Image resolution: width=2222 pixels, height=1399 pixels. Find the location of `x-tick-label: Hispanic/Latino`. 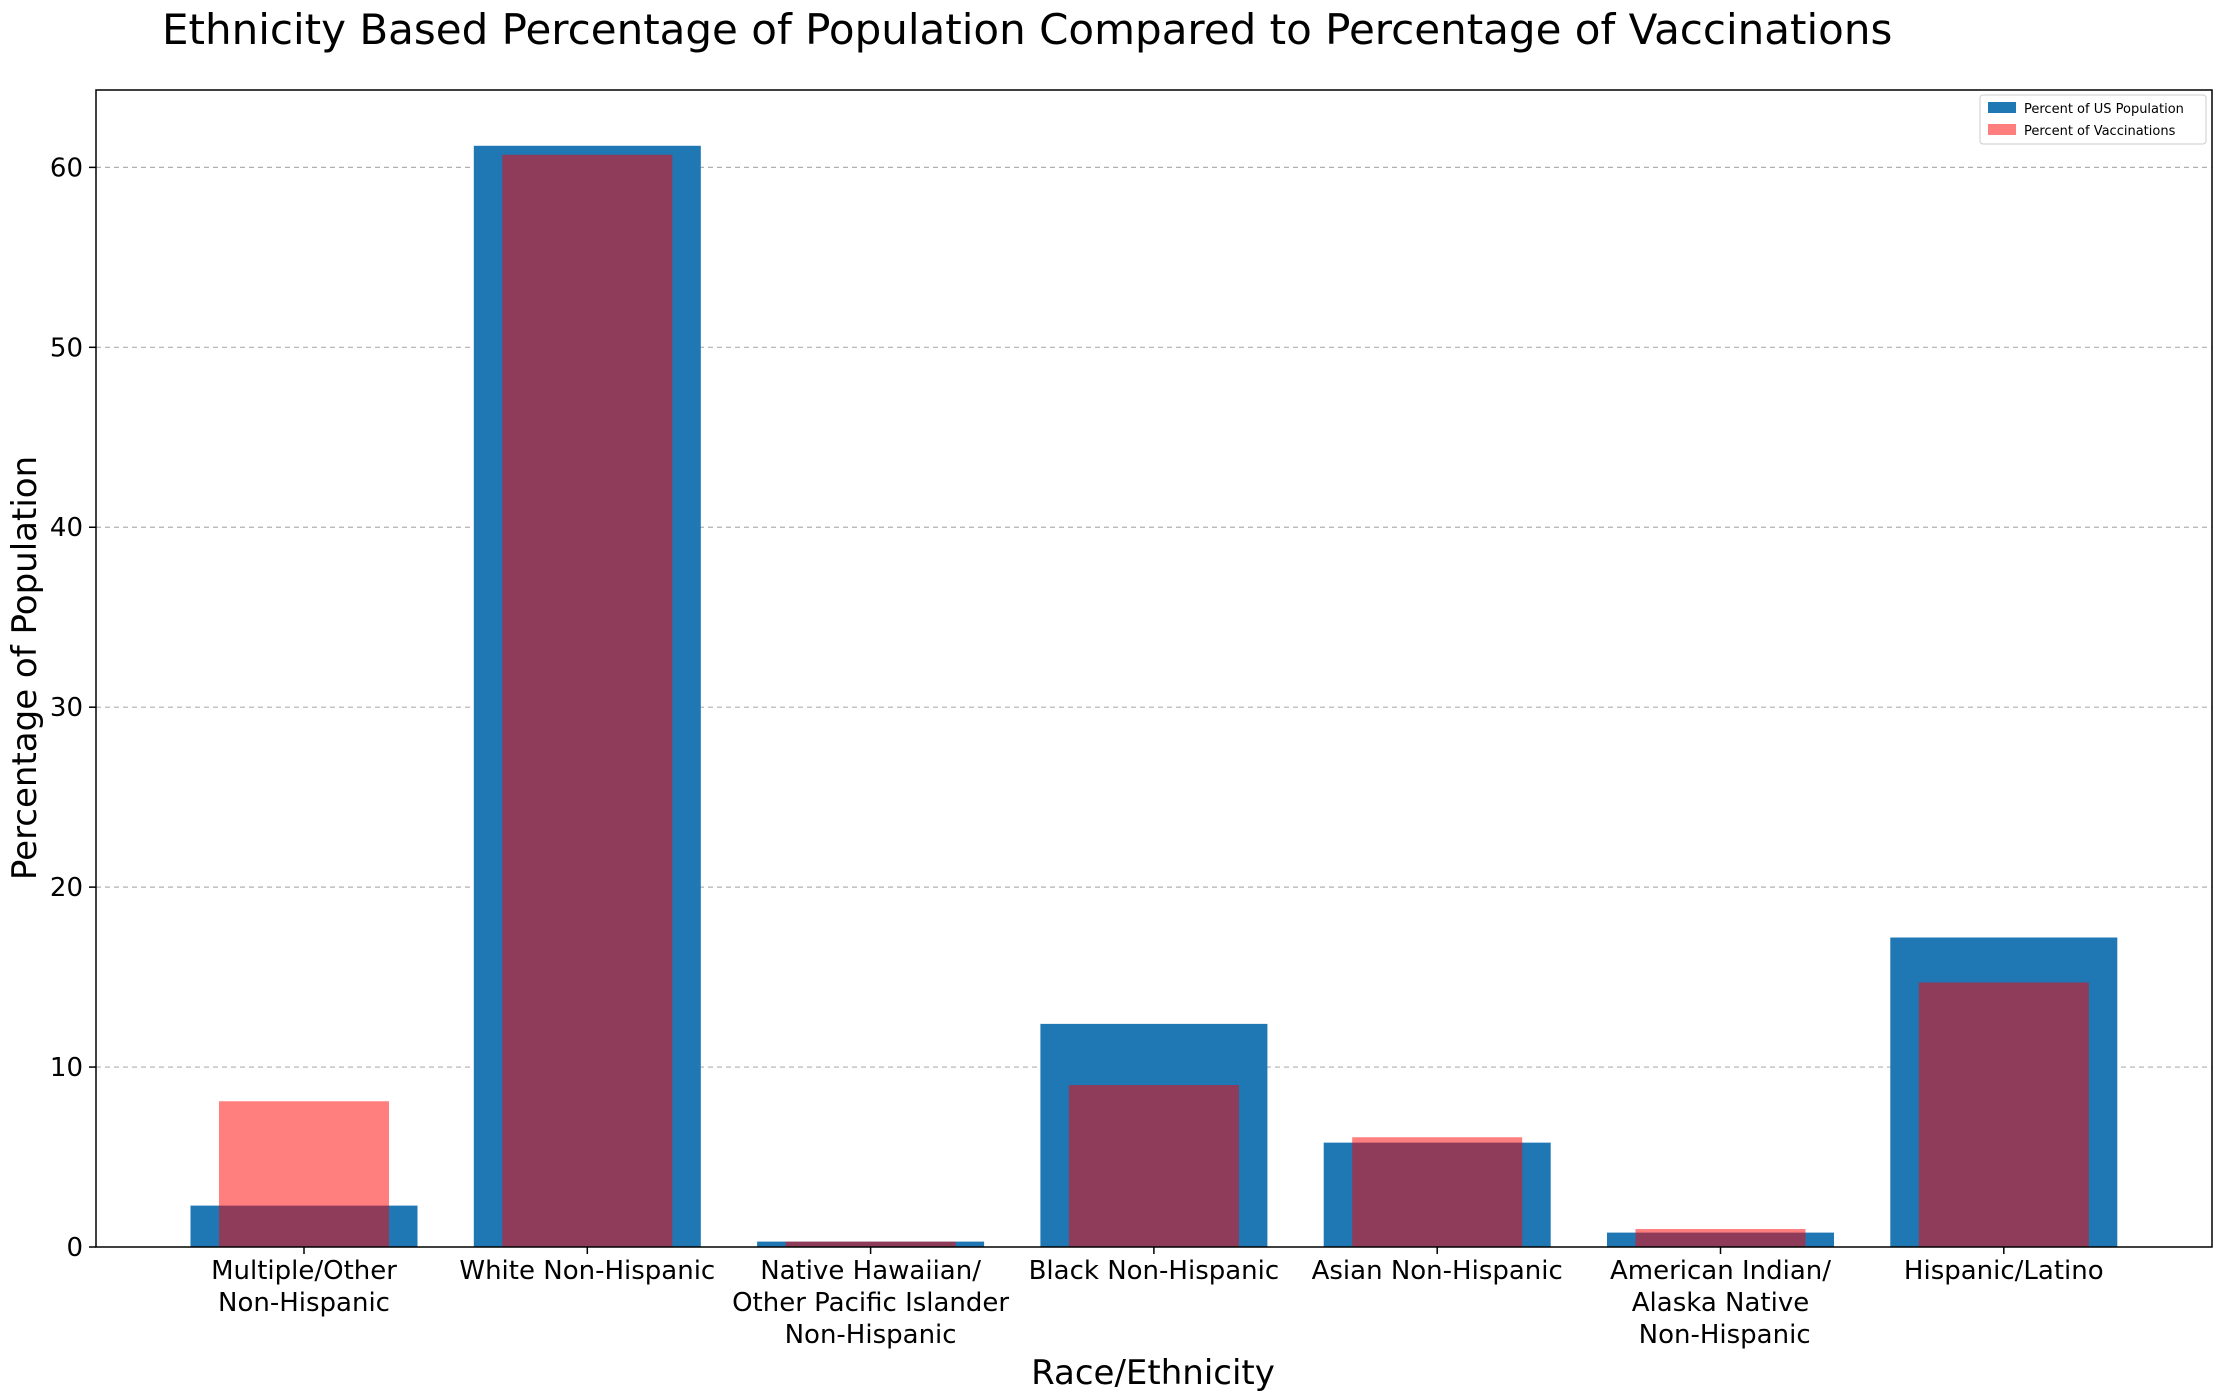

x-tick-label: Hispanic/Latino is located at coordinates (2004, 1271).